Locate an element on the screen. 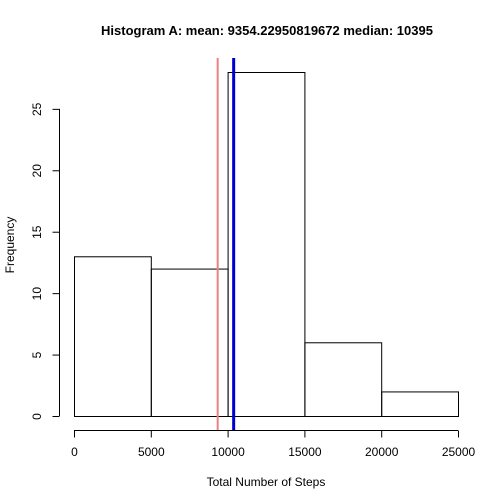 The image size is (504, 504). y-tick-label: 20 is located at coordinates (37, 171).